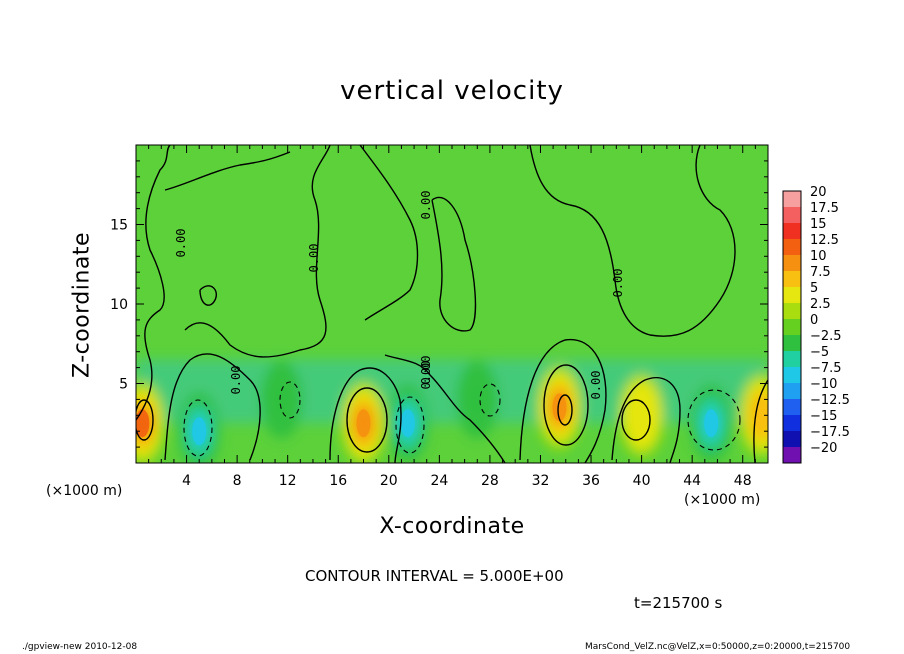  What do you see at coordinates (80, 647) in the screenshot?
I see `footer-left: ./gpview-new 2010-12-08` at bounding box center [80, 647].